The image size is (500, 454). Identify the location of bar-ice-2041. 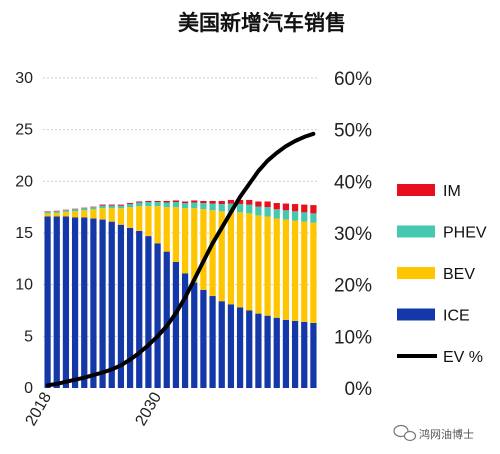
(258, 350).